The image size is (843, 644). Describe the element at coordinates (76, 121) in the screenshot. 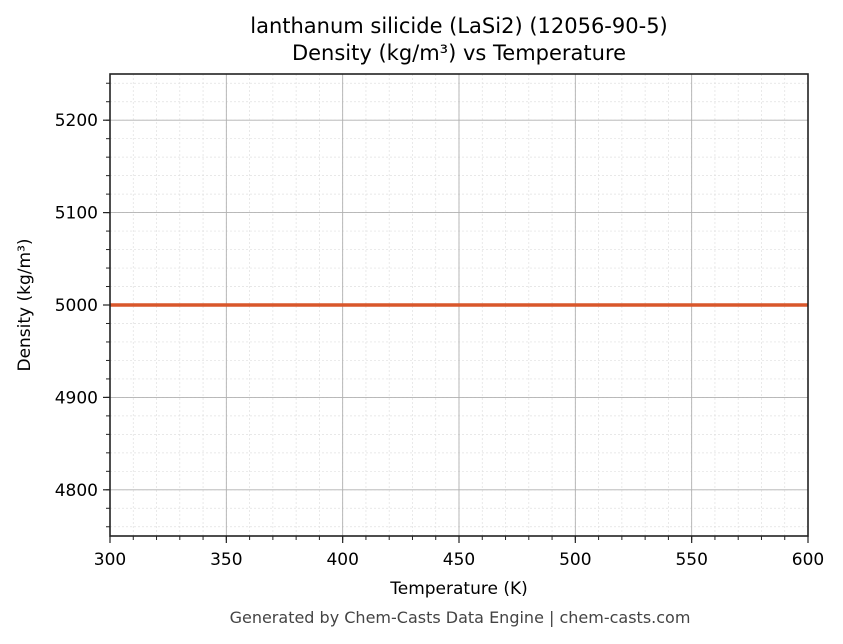

I see `y-tick-label: 5200` at that location.